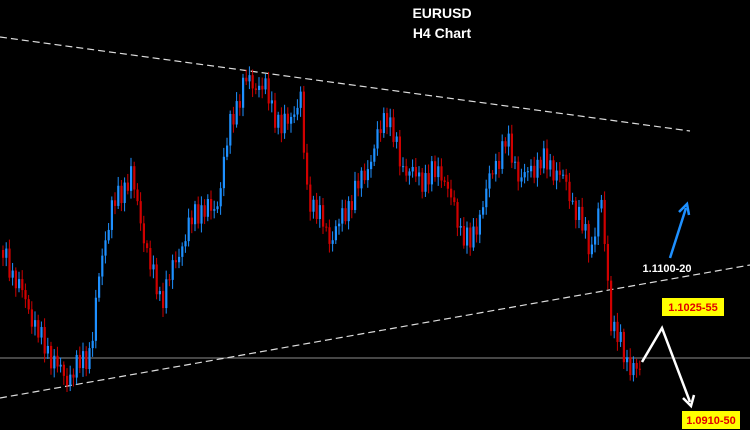 The width and height of the screenshot is (750, 430). What do you see at coordinates (679, 230) in the screenshot?
I see `blue-arrow` at bounding box center [679, 230].